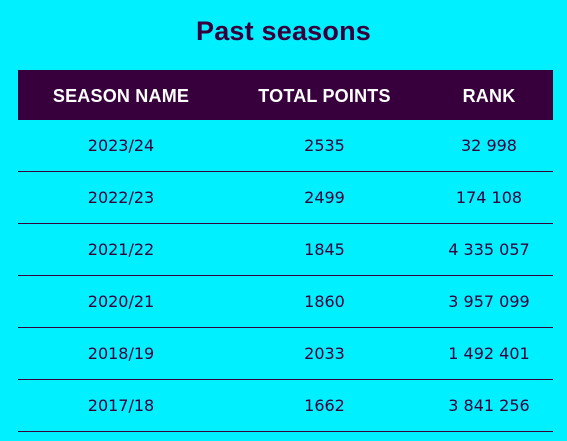  Describe the element at coordinates (324, 197) in the screenshot. I see `total-points-cell: 2499` at that location.